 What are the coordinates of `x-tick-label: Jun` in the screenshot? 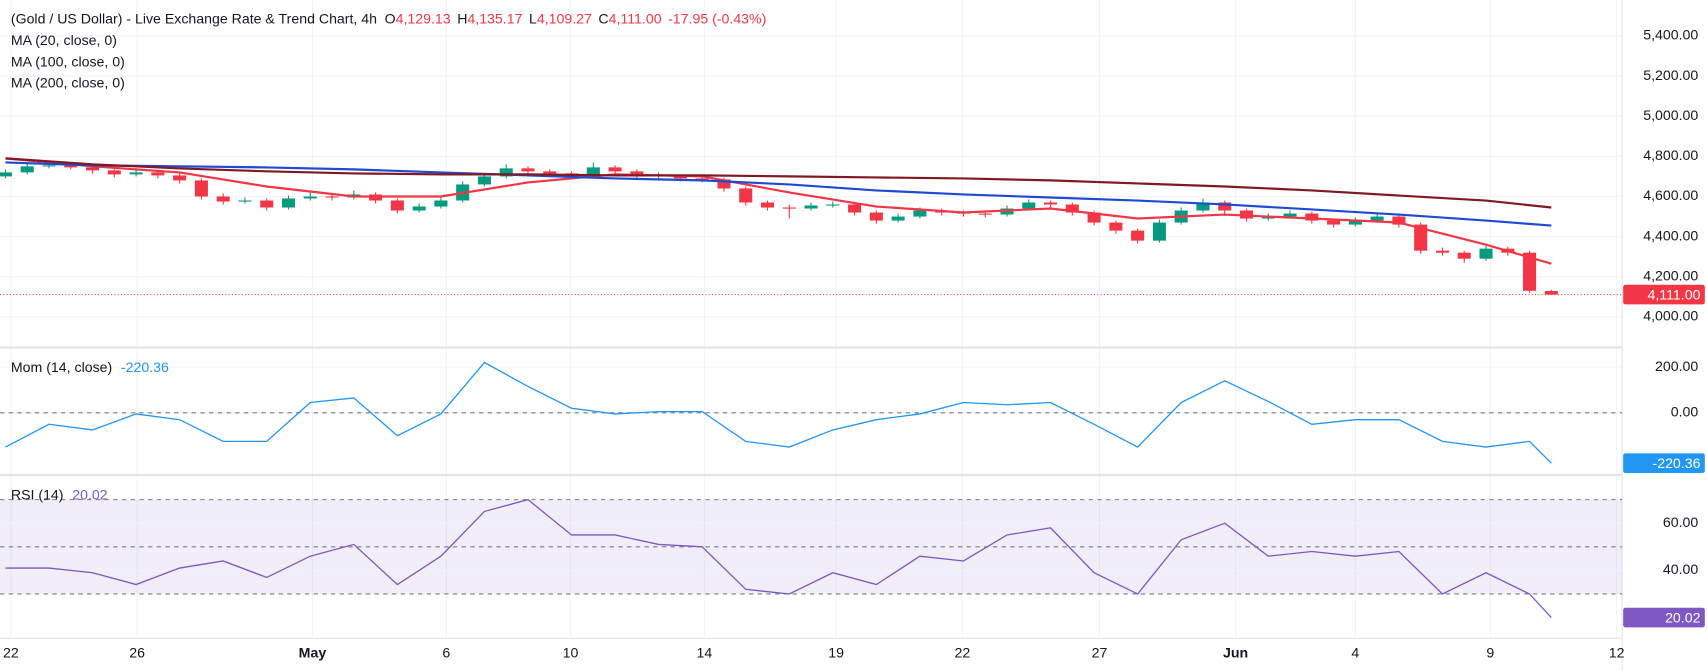 It's located at (1235, 652).